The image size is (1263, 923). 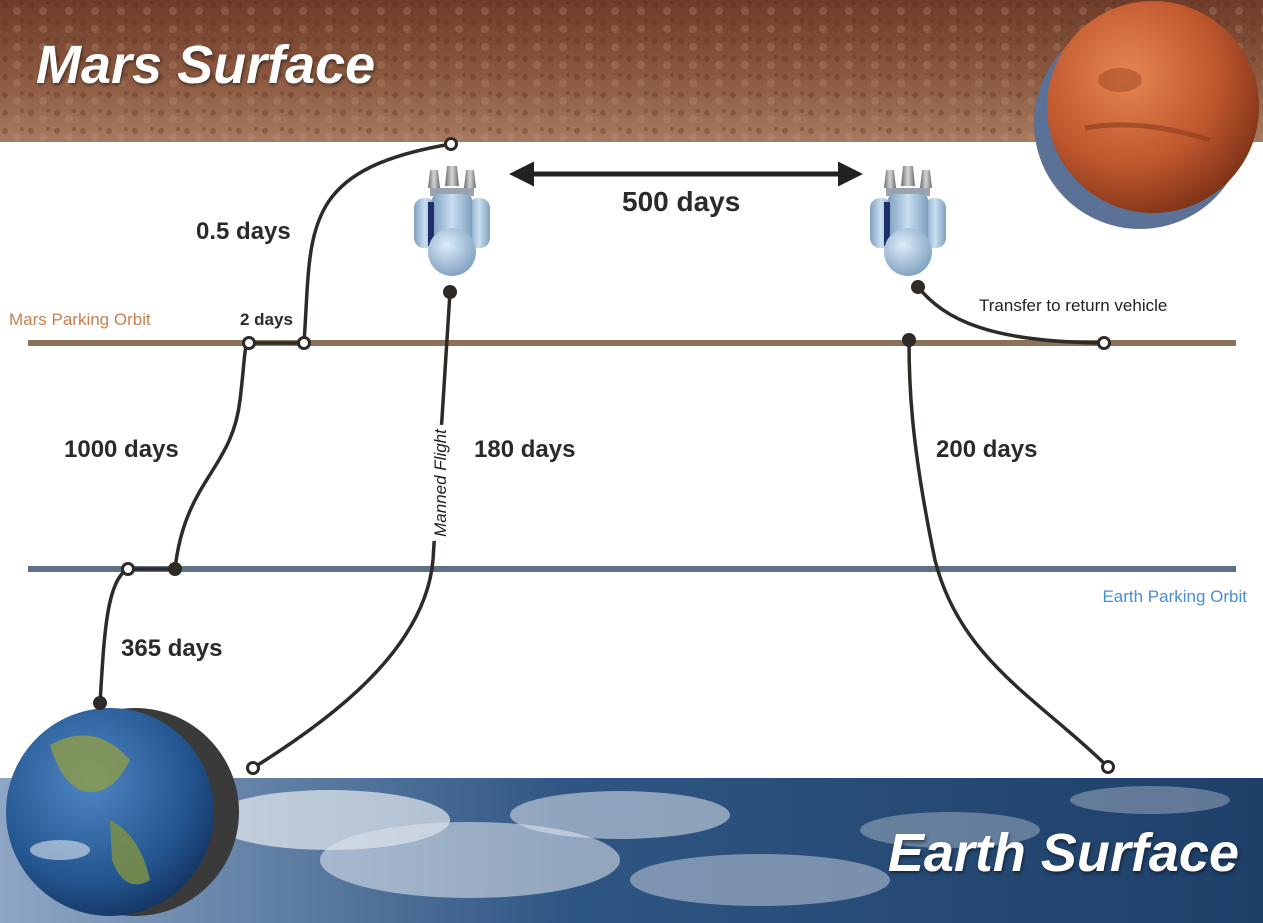 What do you see at coordinates (206, 65) in the screenshot?
I see `mars-surface-title: Mars Surface` at bounding box center [206, 65].